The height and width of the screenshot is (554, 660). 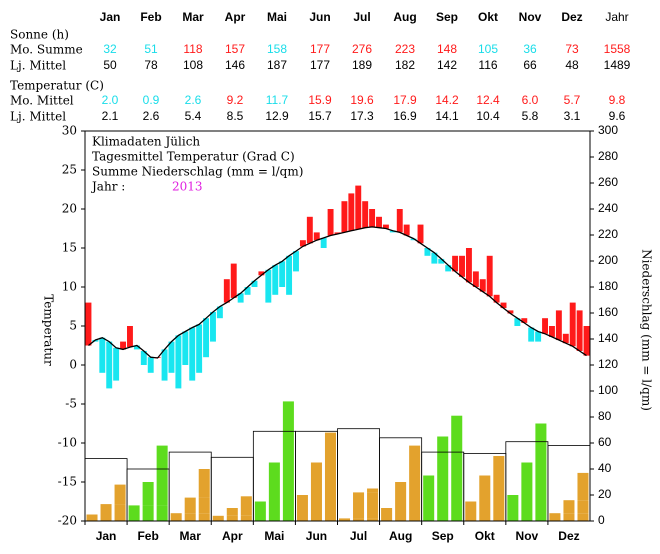 What do you see at coordinates (67, 482) in the screenshot?
I see `y-tick-label: -15` at bounding box center [67, 482].